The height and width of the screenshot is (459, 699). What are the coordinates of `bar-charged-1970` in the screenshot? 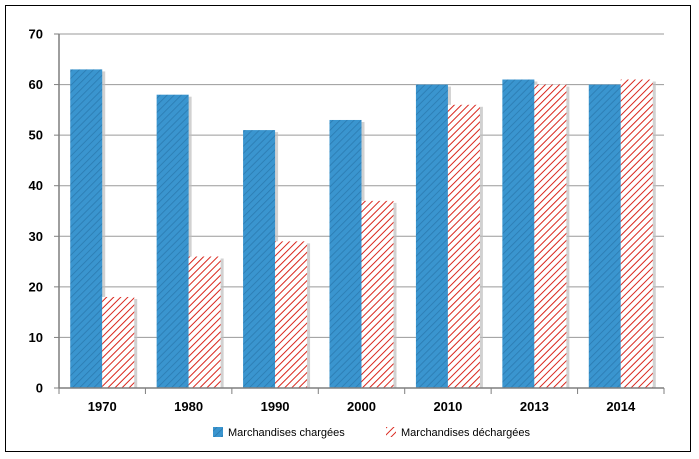 It's located at (86, 229).